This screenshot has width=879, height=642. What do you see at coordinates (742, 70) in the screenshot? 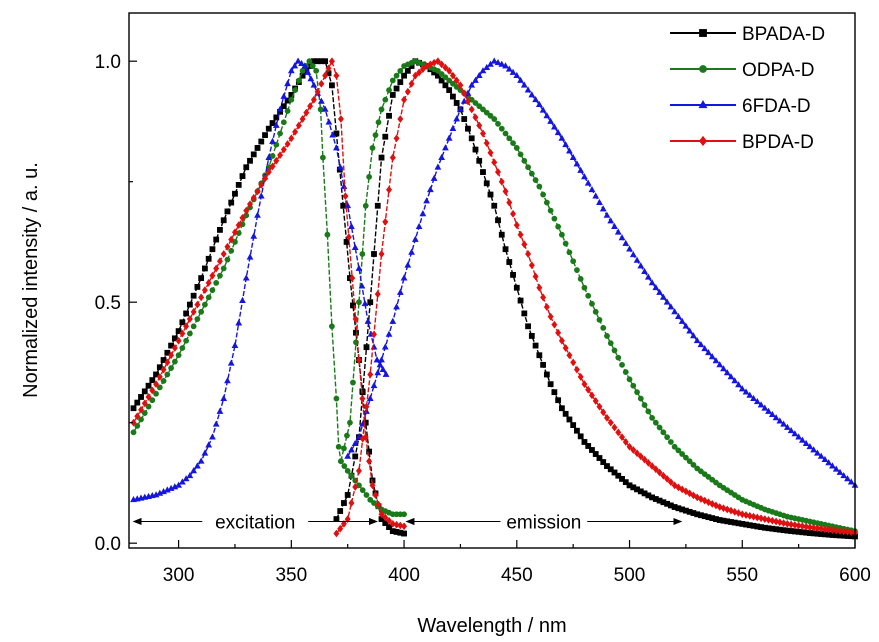
I see `legend-item: ODPA-D` at bounding box center [742, 70].